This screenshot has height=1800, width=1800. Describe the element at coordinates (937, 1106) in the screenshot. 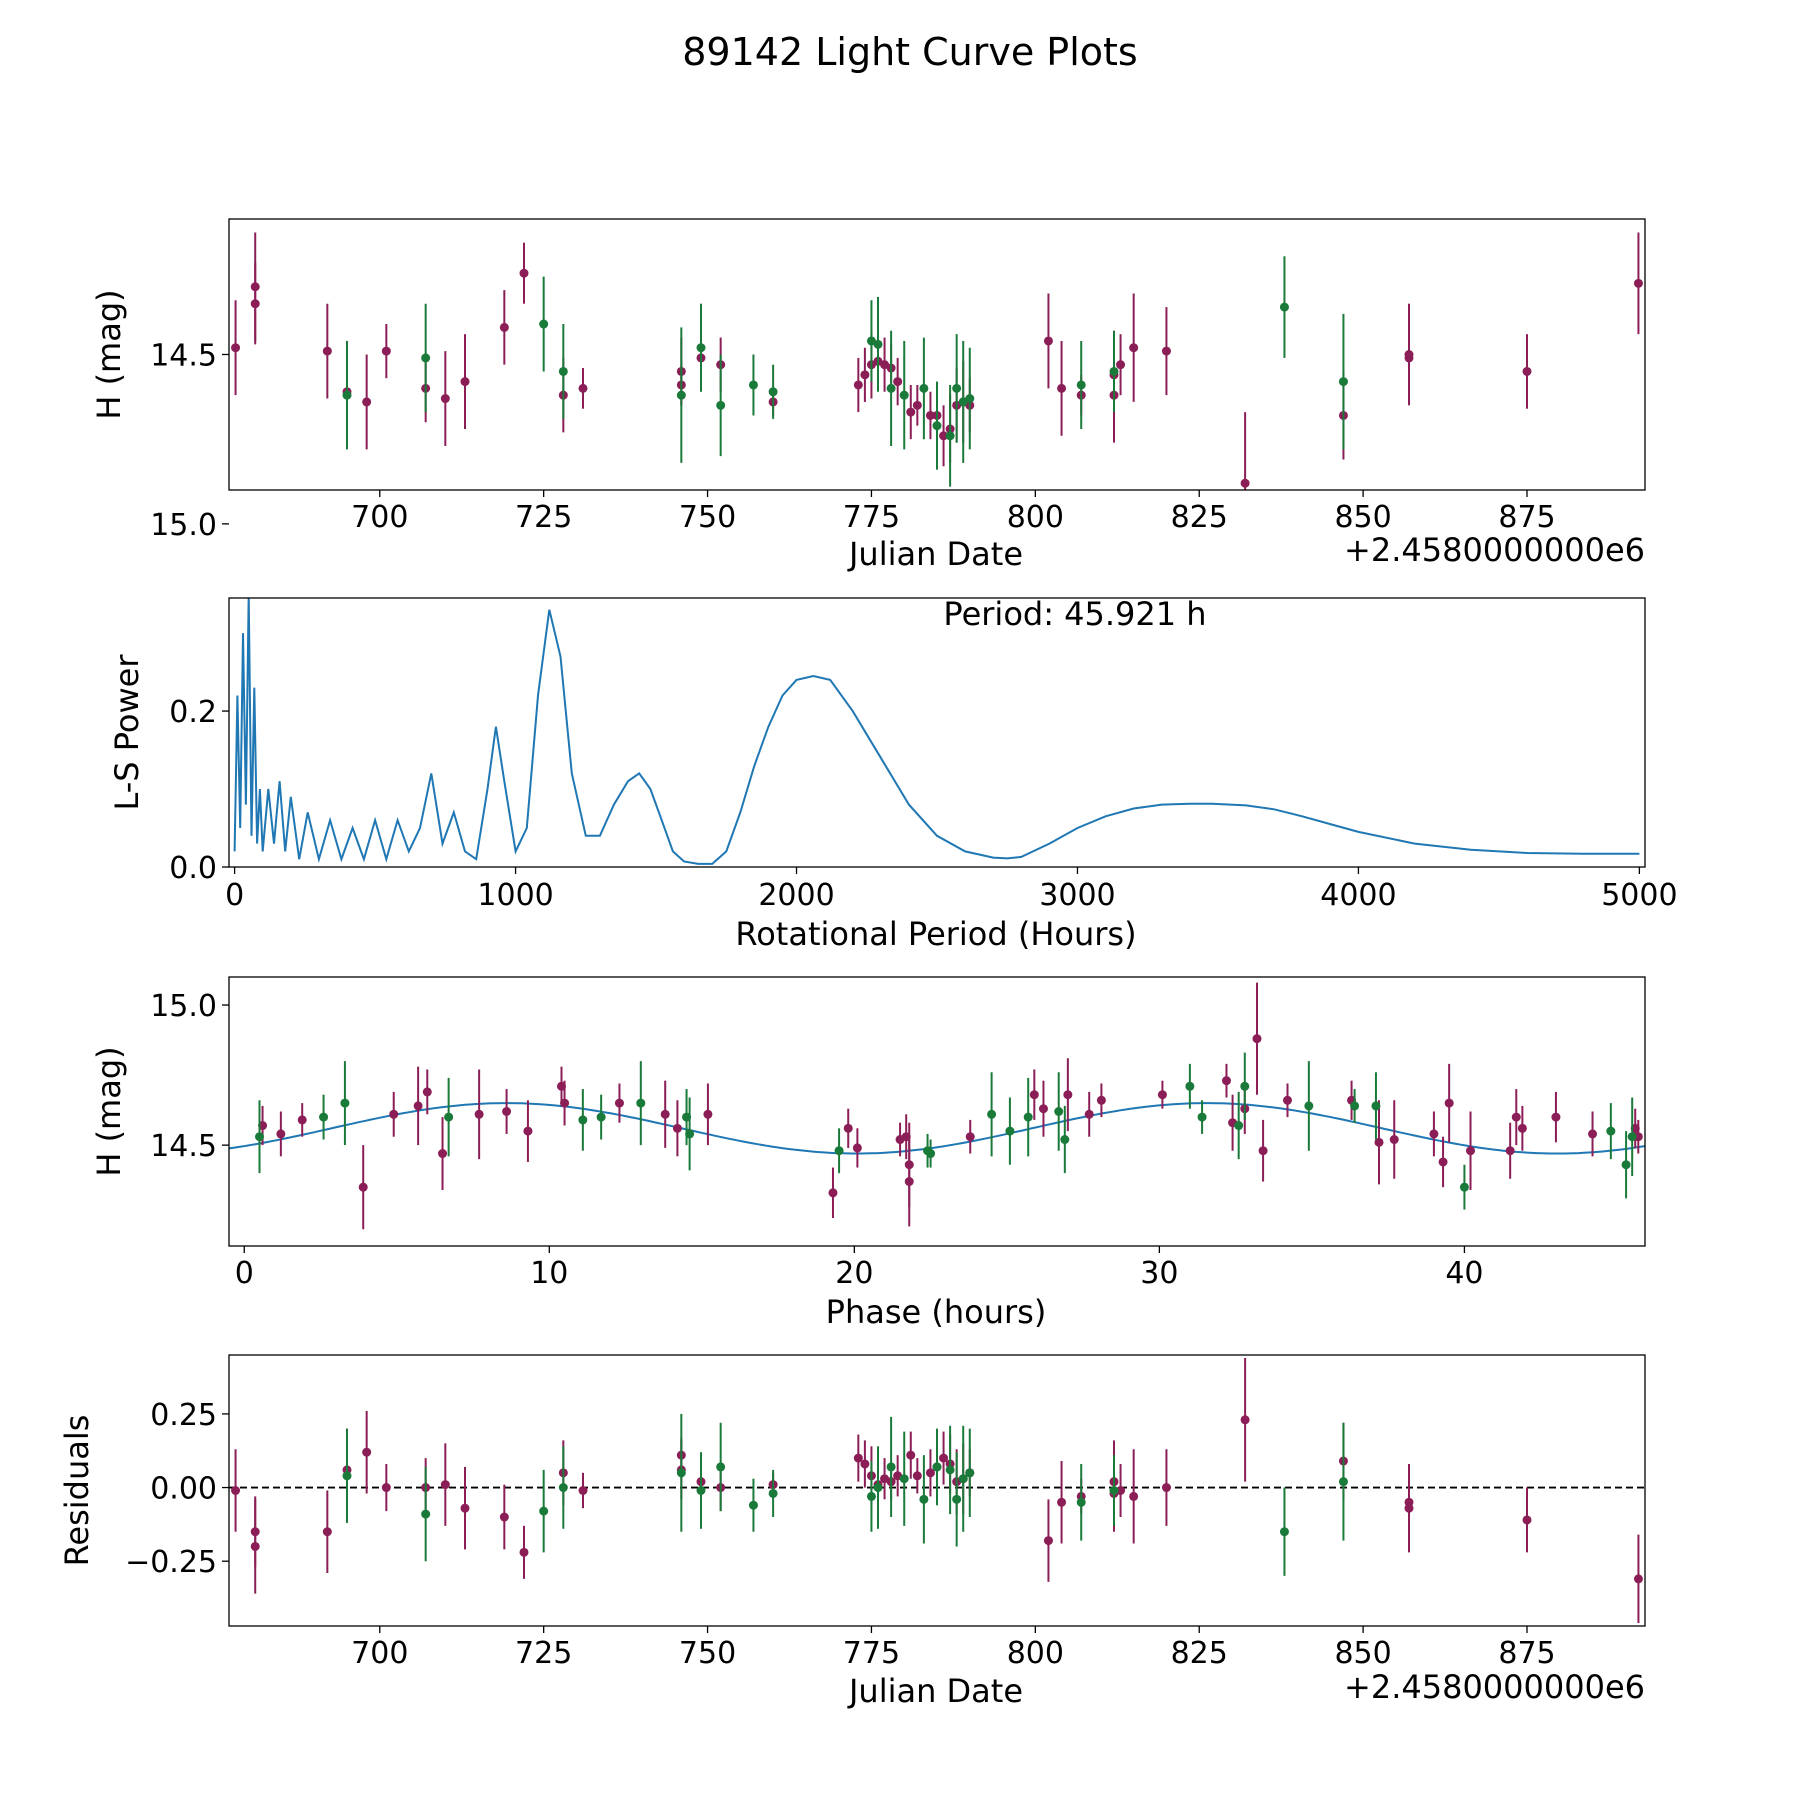

I see `plot-area` at that location.